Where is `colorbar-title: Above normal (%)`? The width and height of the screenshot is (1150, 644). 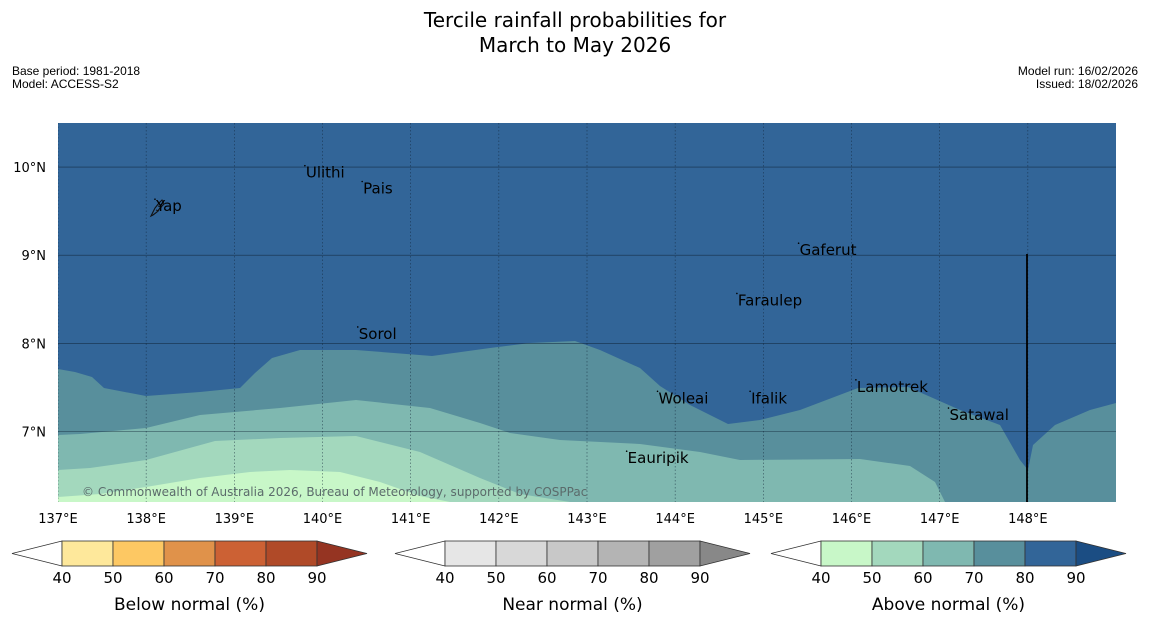
colorbar-title: Above normal (%) is located at coordinates (948, 605).